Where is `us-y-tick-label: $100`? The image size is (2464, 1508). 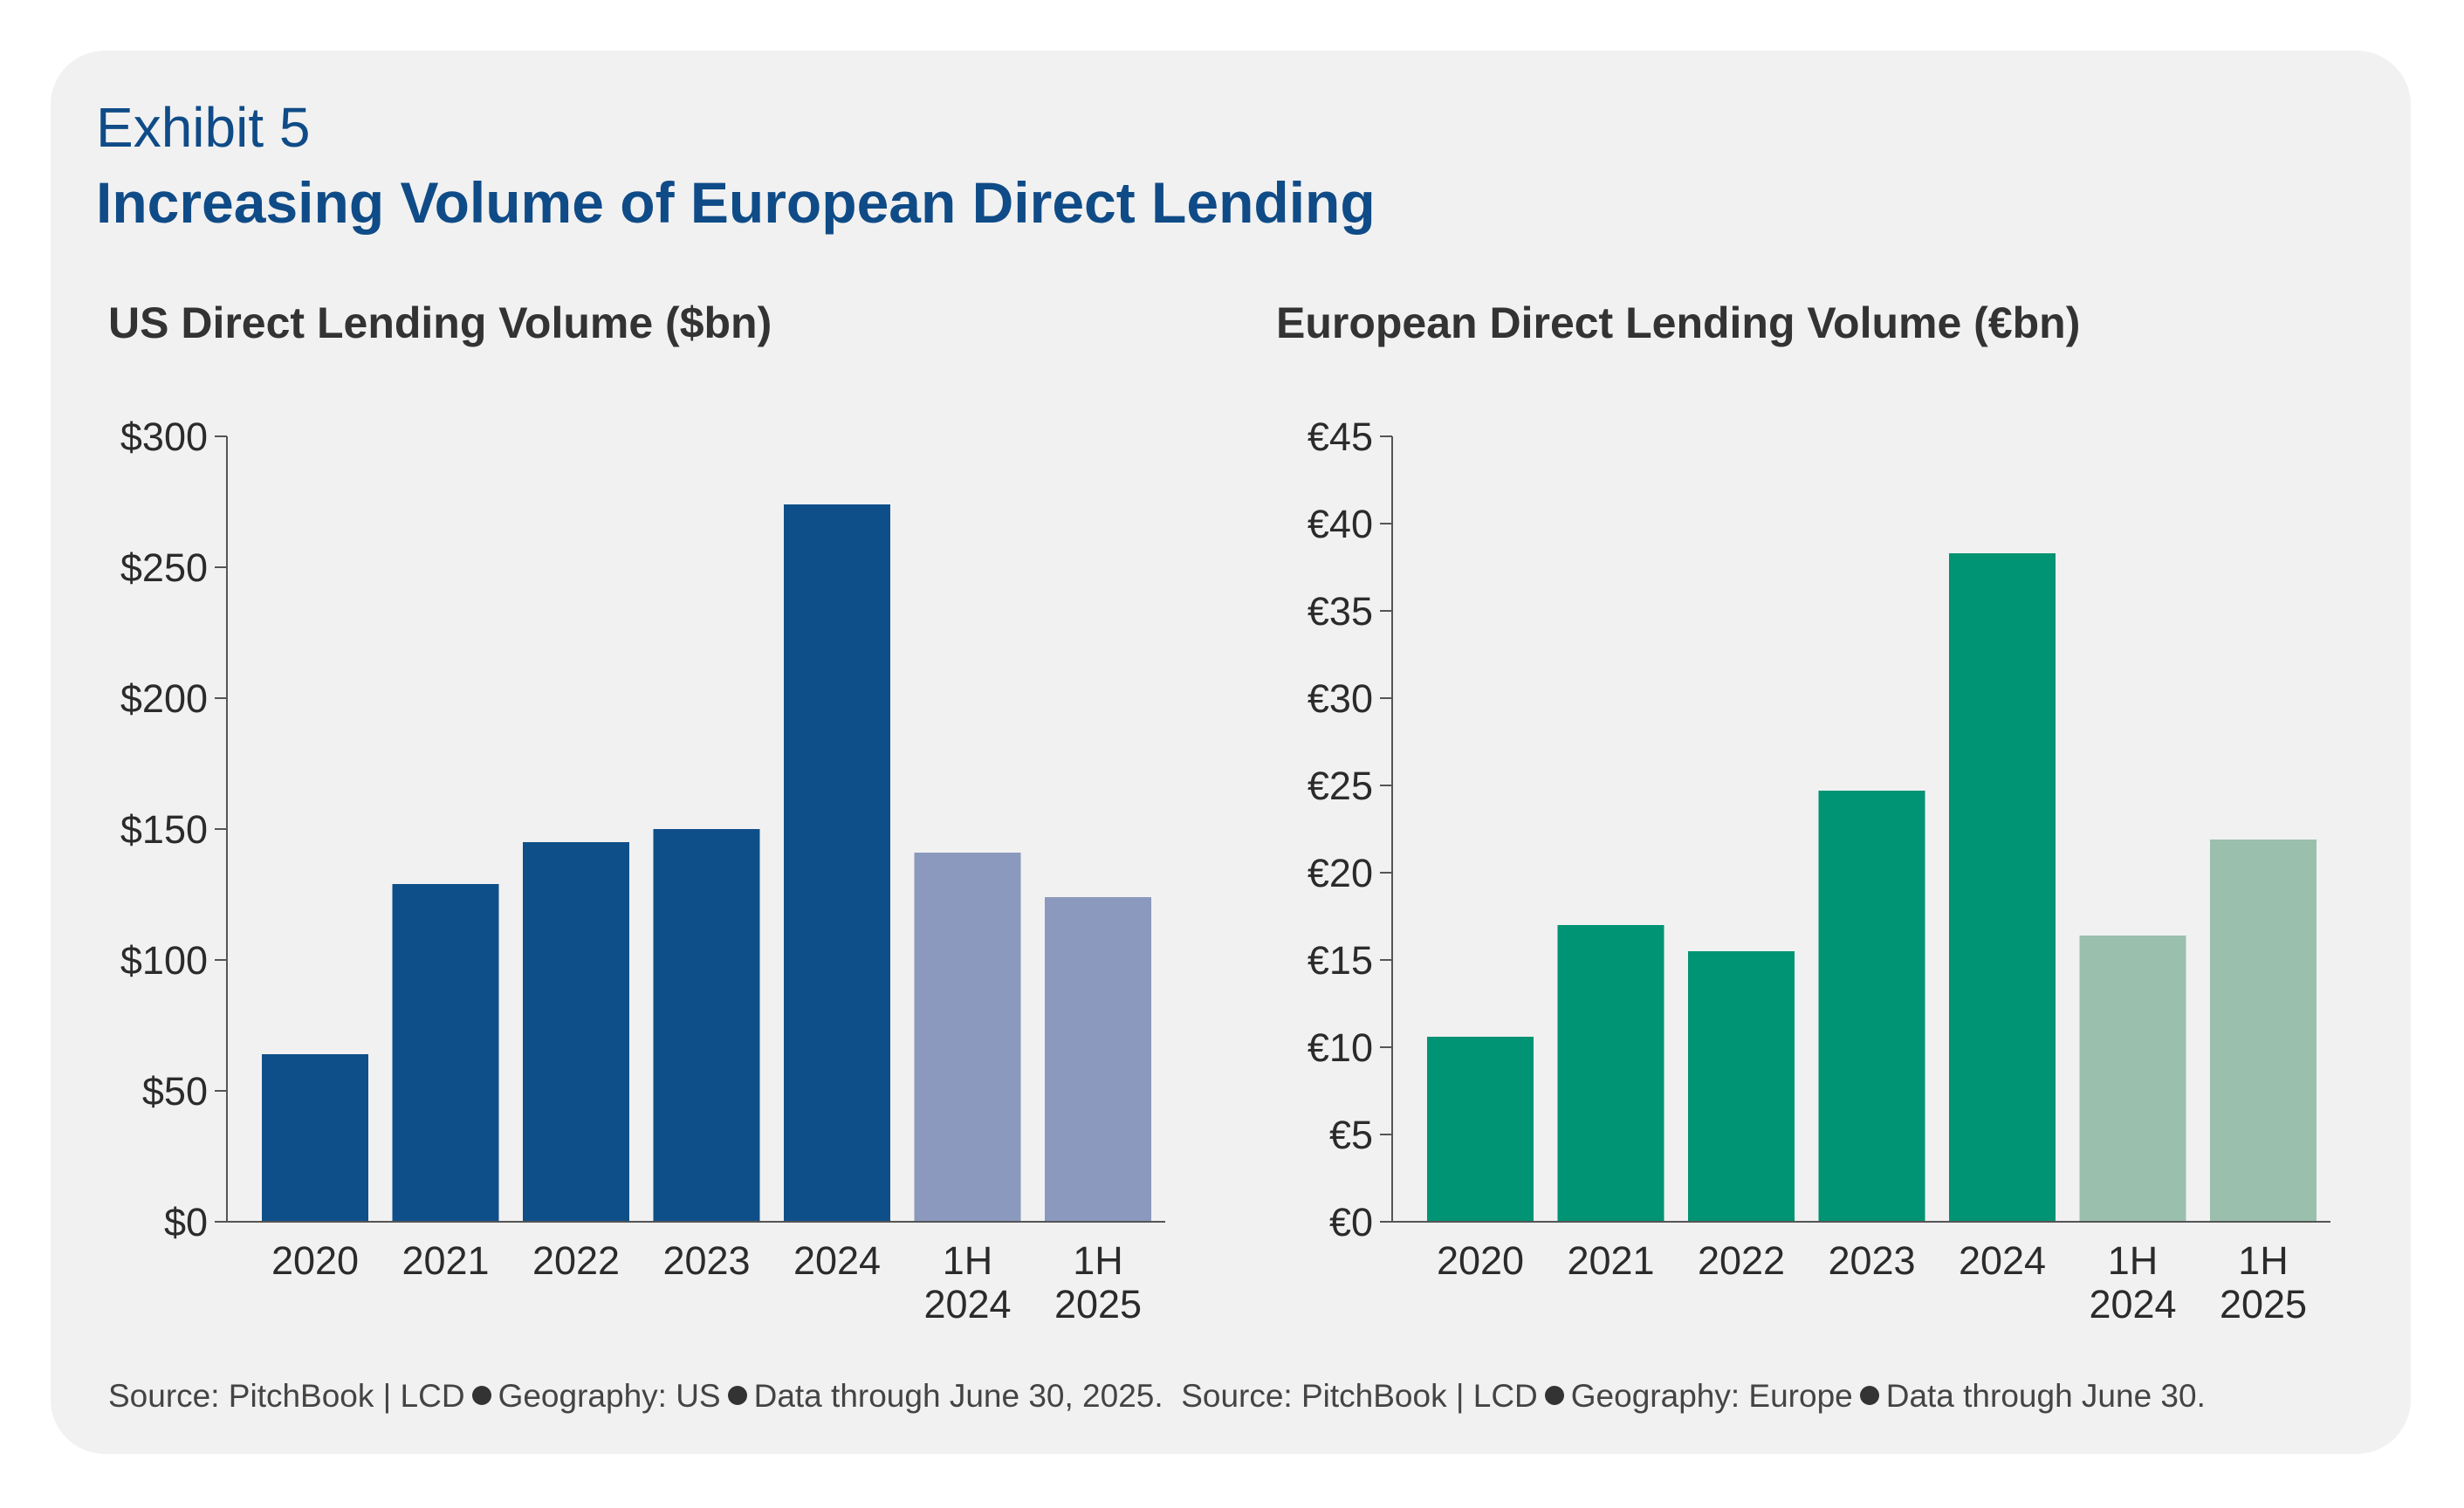
us-y-tick-label: $100 is located at coordinates (164, 961).